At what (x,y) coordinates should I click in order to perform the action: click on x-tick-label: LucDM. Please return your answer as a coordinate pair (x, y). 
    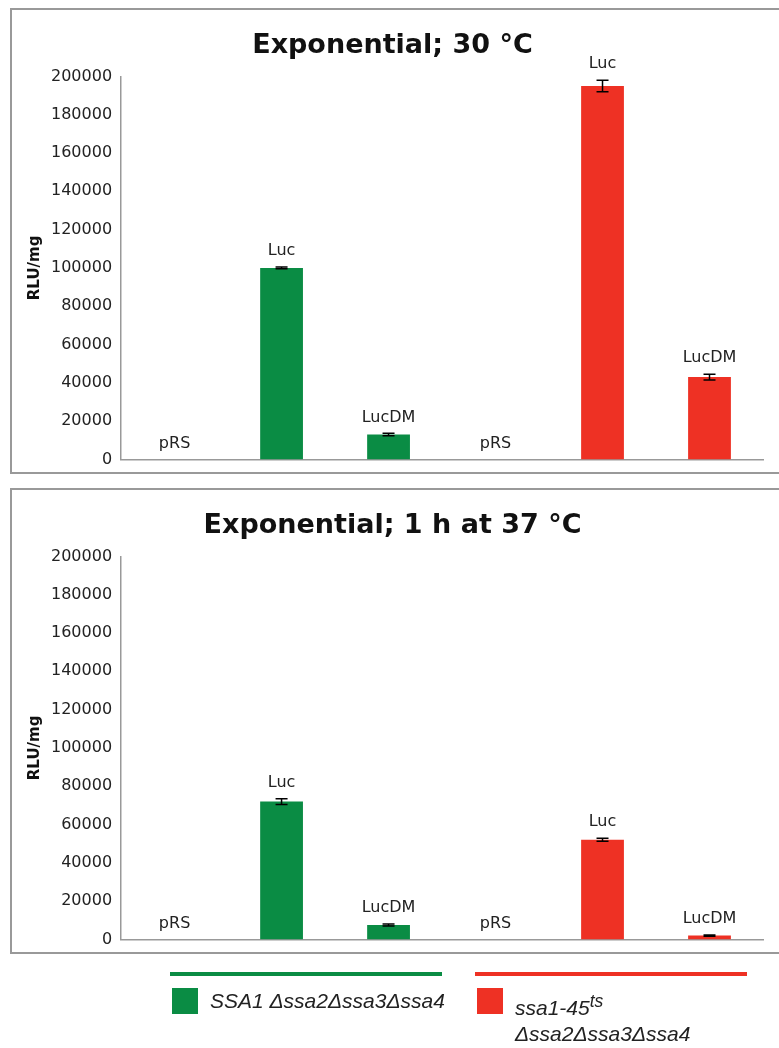
    Looking at the image, I should click on (709, 918).